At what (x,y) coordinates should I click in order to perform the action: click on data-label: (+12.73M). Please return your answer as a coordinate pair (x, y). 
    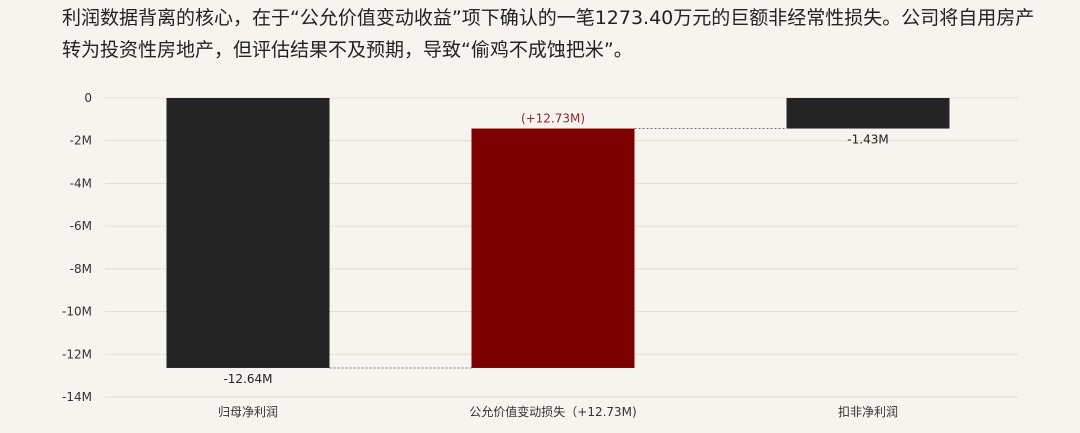
    Looking at the image, I should click on (553, 119).